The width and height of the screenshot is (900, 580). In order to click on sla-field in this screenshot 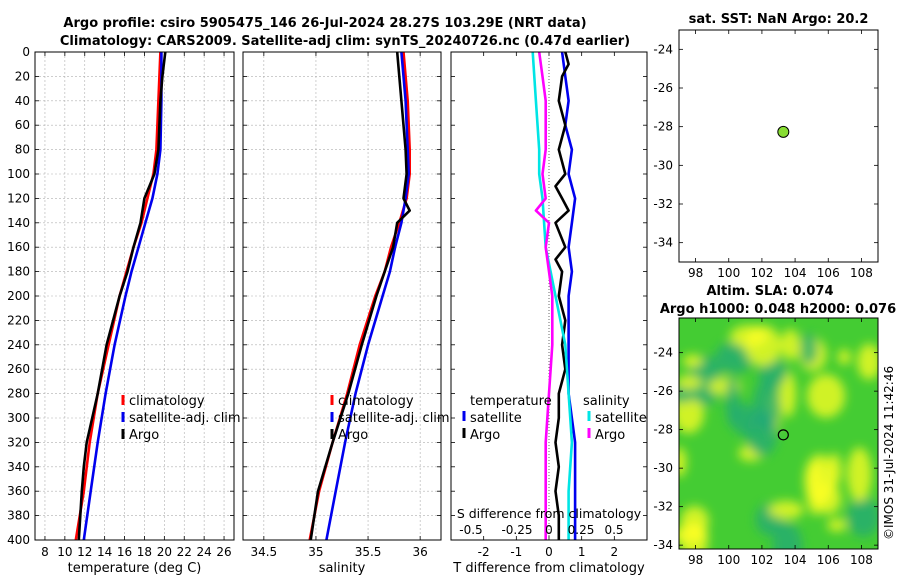, I will do `click(778, 437)`.